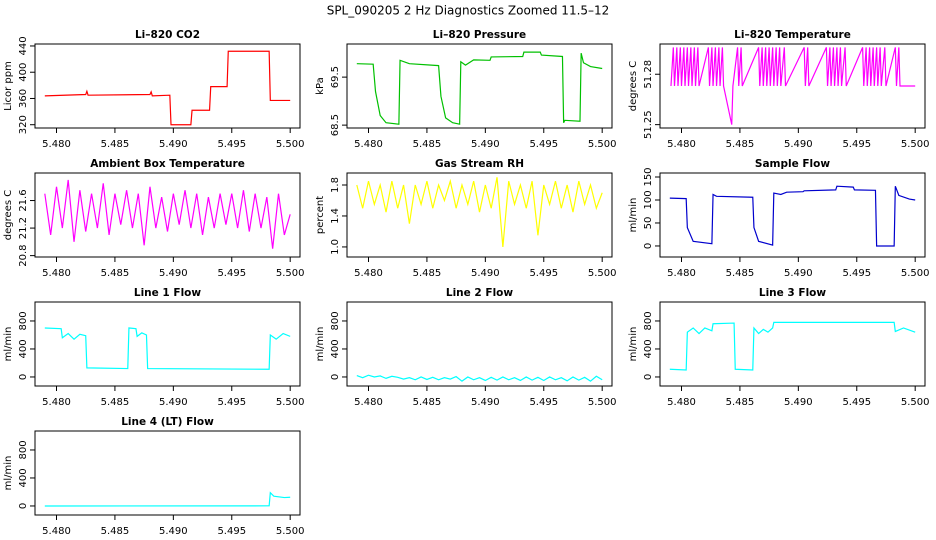  Describe the element at coordinates (648, 176) in the screenshot. I see `y-tick-label: 150` at that location.